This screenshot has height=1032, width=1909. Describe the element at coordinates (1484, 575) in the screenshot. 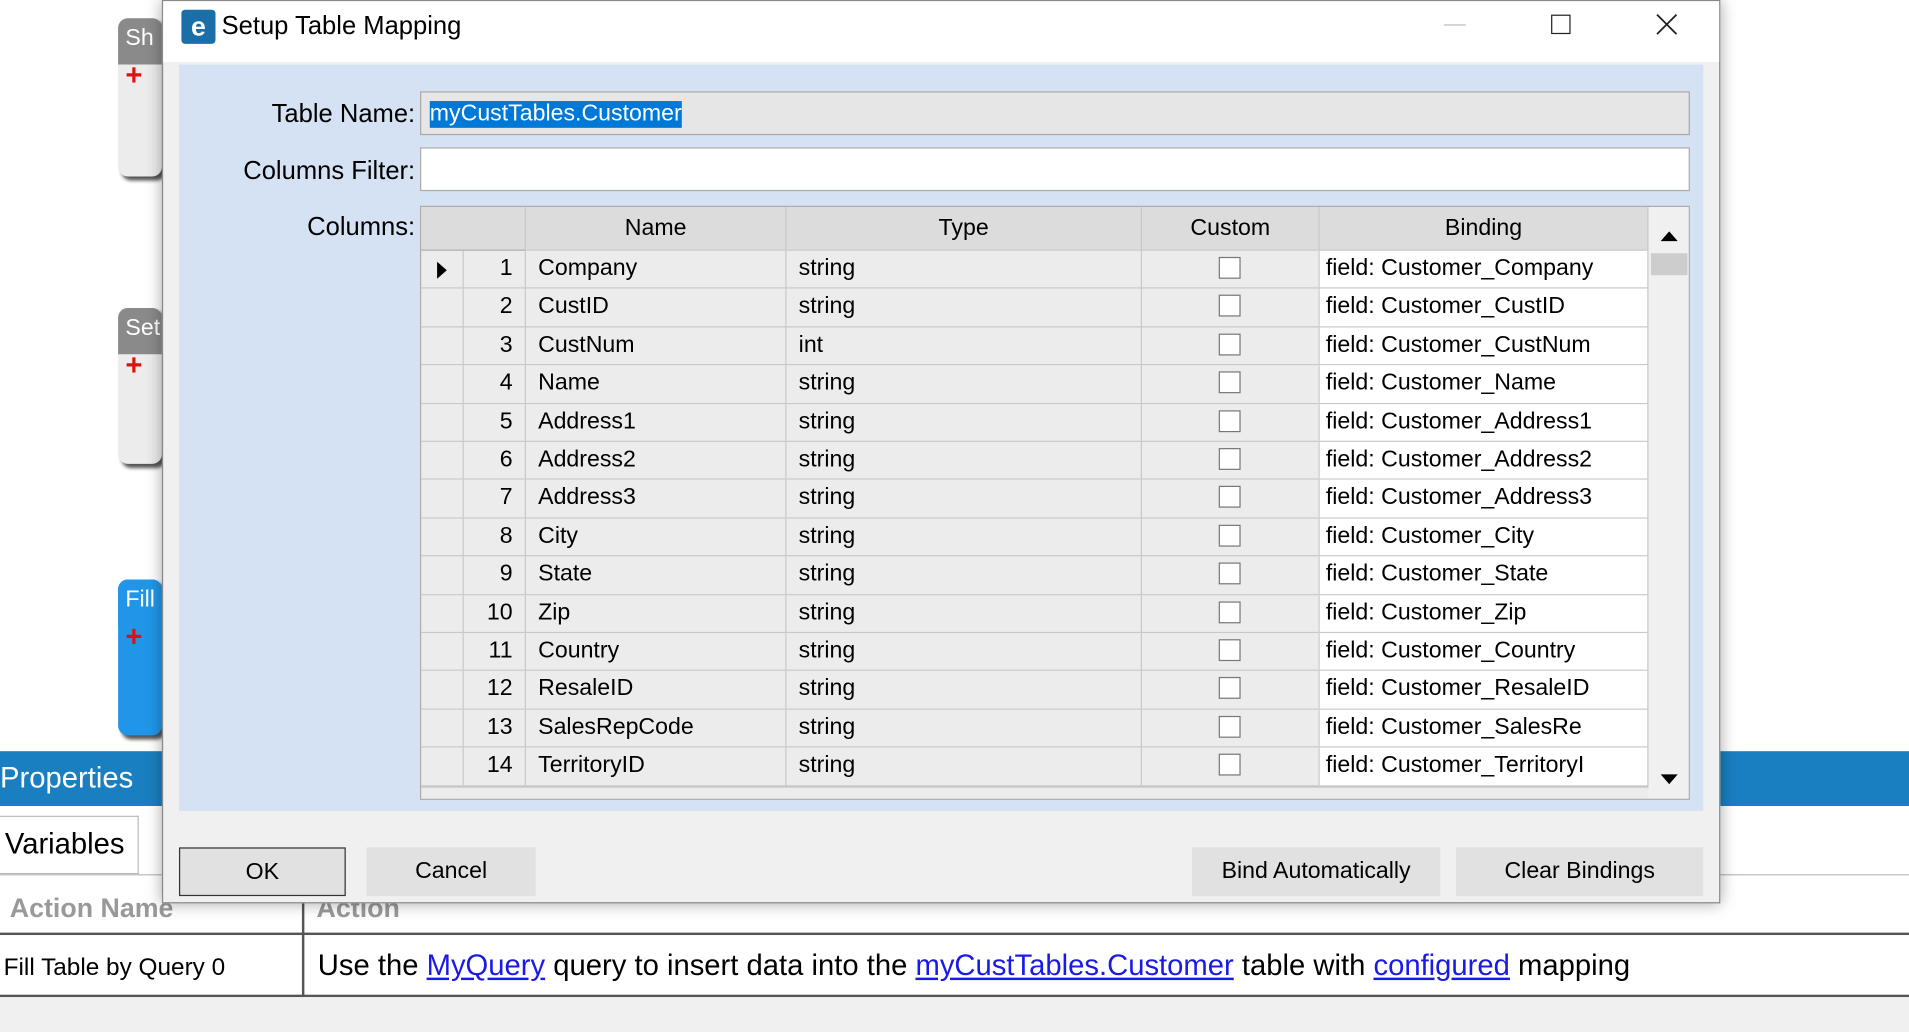

I see `binding: field: Customer_State` at that location.